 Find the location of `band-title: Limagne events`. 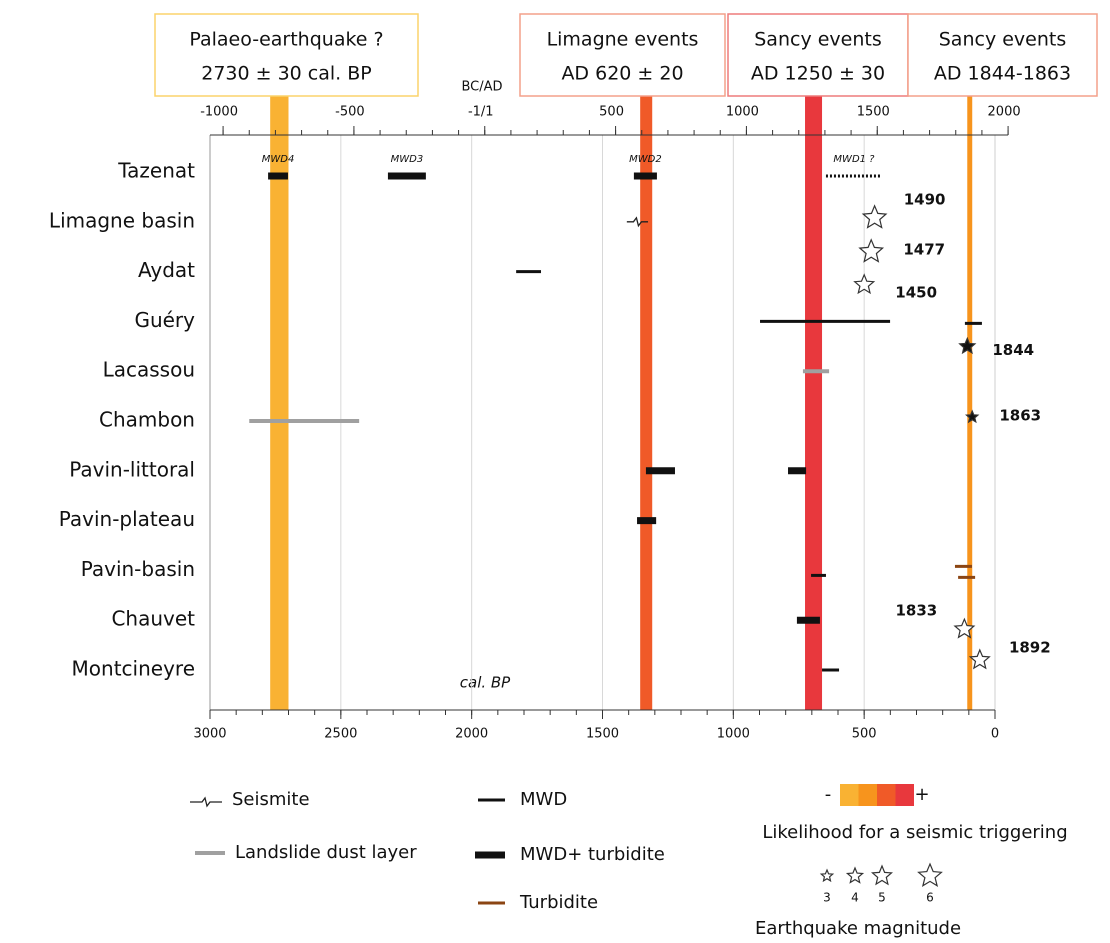

band-title: Limagne events is located at coordinates (623, 40).